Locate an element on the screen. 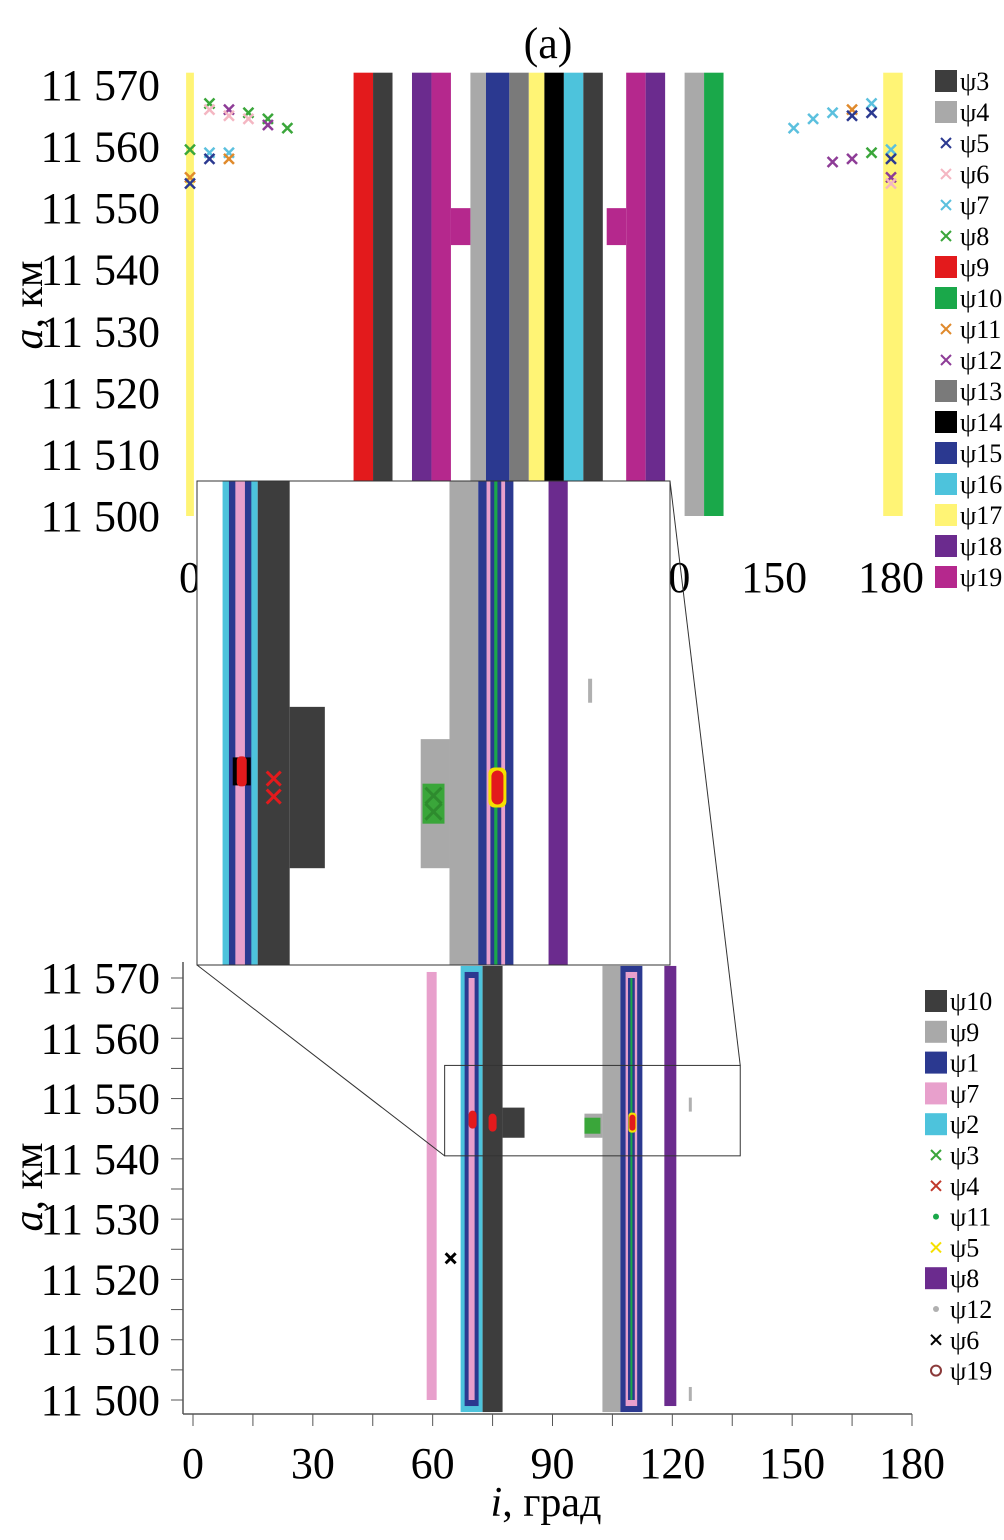 The image size is (1004, 1540). panel-a-legend-label-16: ψ19 is located at coordinates (981, 577).